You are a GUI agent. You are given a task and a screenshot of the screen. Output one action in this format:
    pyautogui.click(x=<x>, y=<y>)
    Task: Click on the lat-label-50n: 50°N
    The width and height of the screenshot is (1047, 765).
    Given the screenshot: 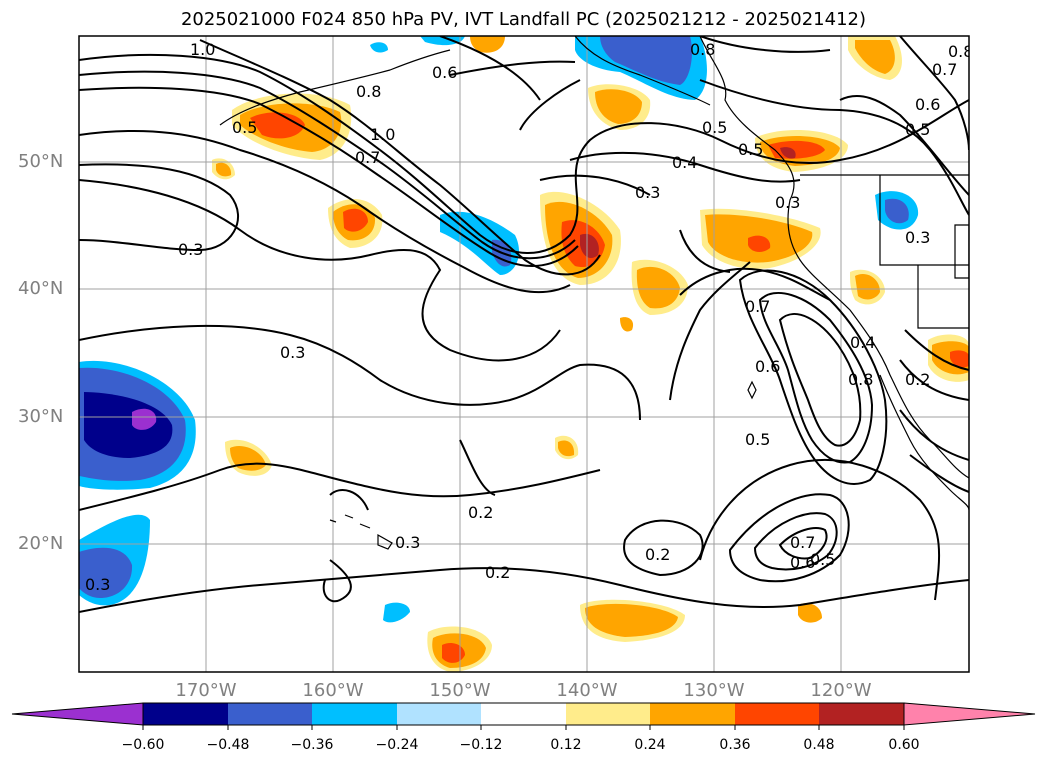 What is the action you would take?
    pyautogui.click(x=41, y=161)
    